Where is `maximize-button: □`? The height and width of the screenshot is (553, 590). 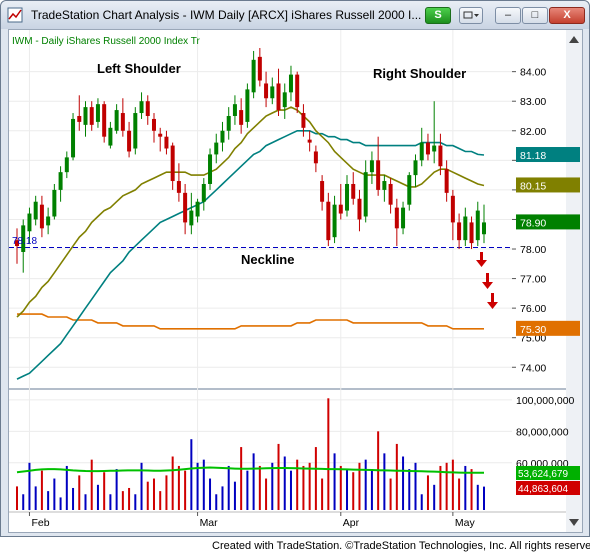
maximize-button: □ is located at coordinates (535, 15).